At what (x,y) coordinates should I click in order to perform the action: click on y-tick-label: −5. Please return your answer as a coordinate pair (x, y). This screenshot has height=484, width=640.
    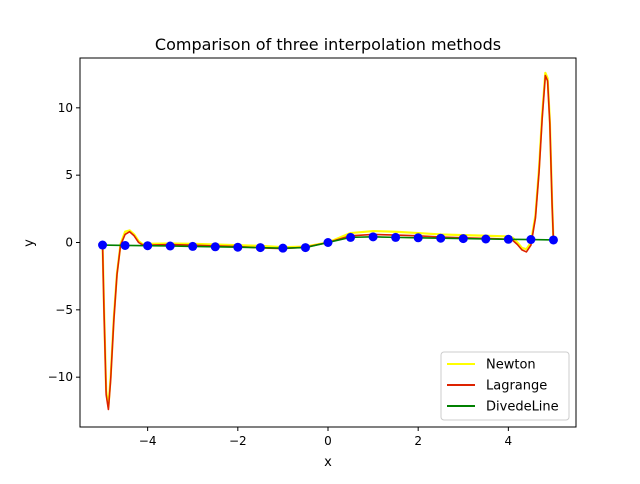
    Looking at the image, I should click on (64, 310).